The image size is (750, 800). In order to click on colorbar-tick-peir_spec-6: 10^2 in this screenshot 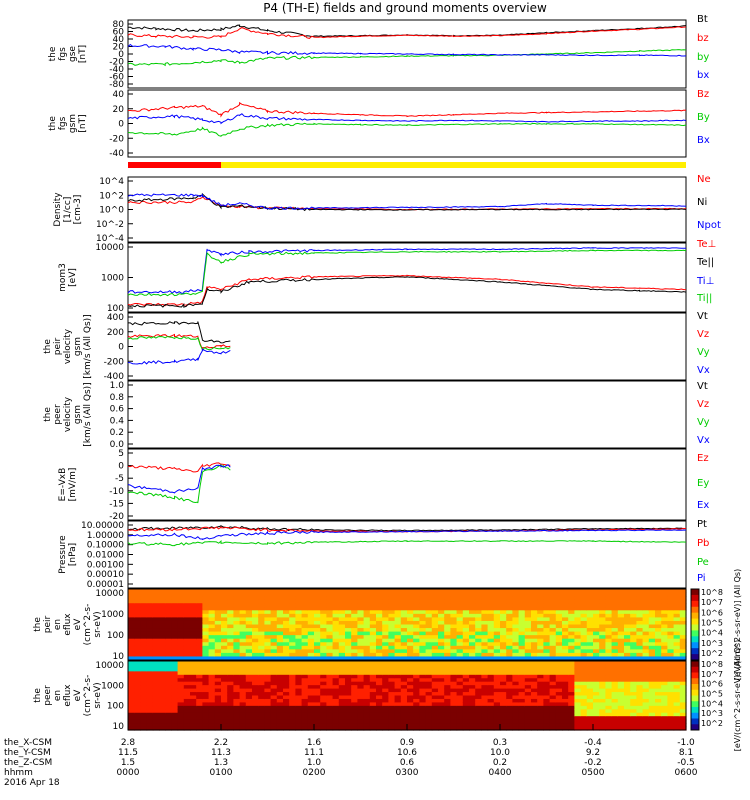, I will do `click(712, 653)`.